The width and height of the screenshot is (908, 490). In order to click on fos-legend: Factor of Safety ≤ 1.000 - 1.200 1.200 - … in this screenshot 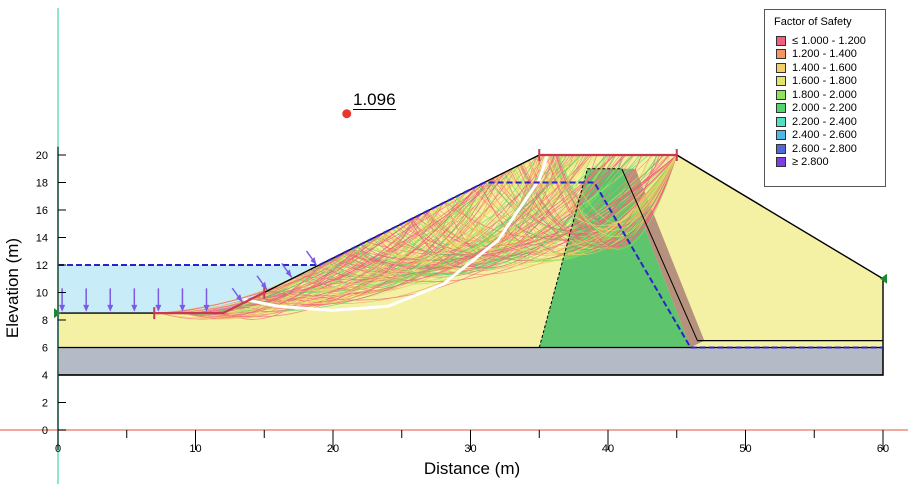, I will do `click(825, 98)`.